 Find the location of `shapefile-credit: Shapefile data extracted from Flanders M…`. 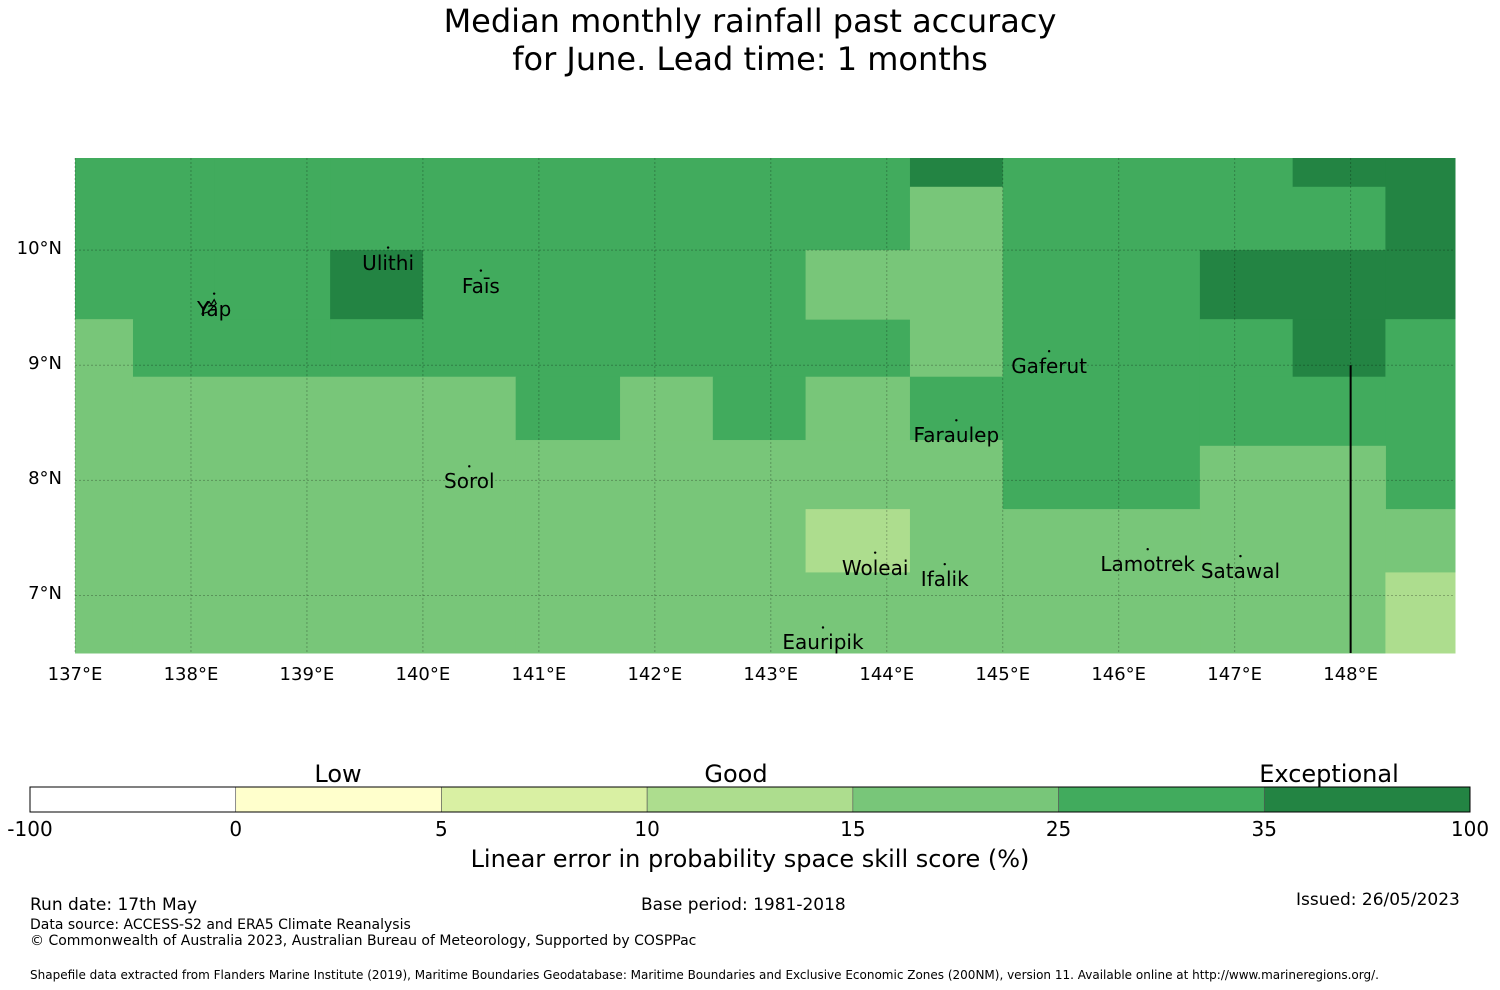

shapefile-credit: Shapefile data extracted from Flanders M… is located at coordinates (704, 975).